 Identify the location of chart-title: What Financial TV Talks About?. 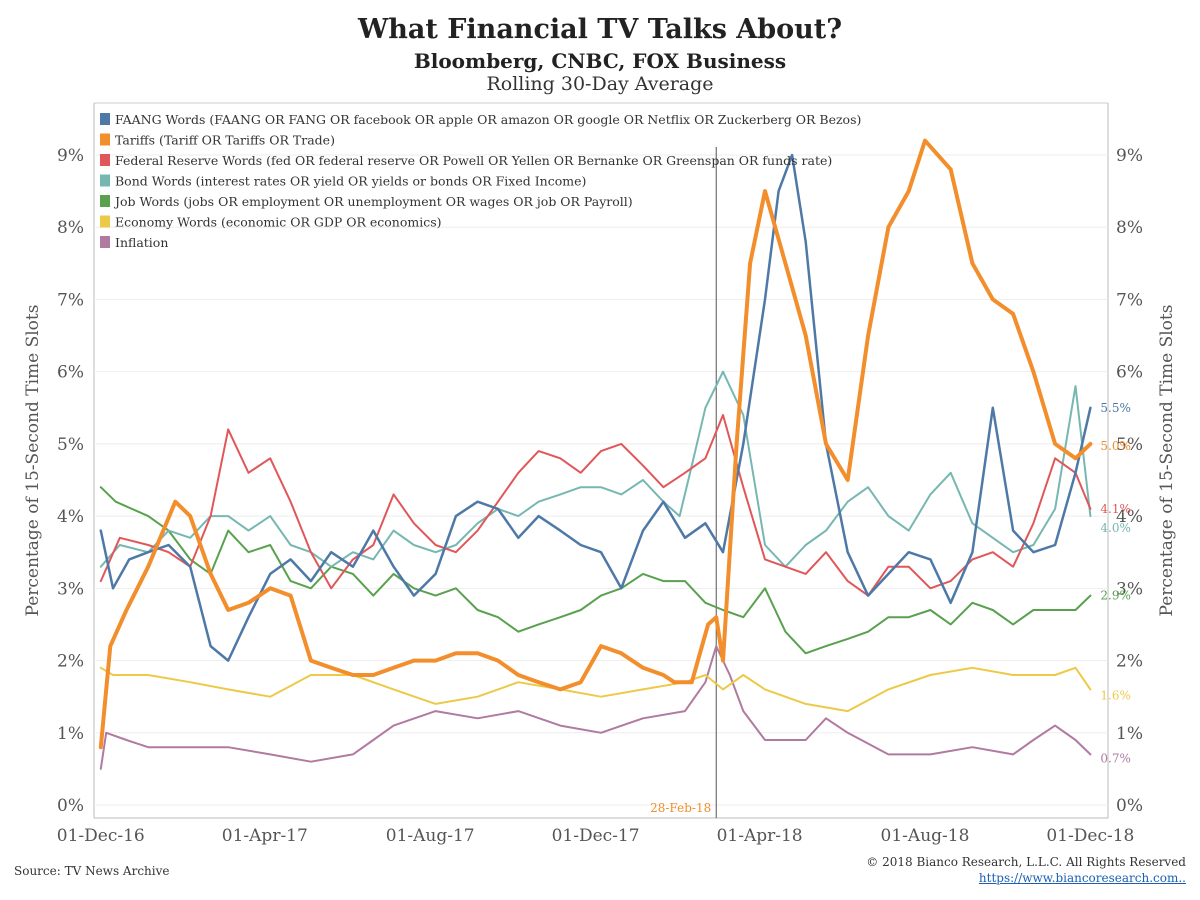
(600, 29).